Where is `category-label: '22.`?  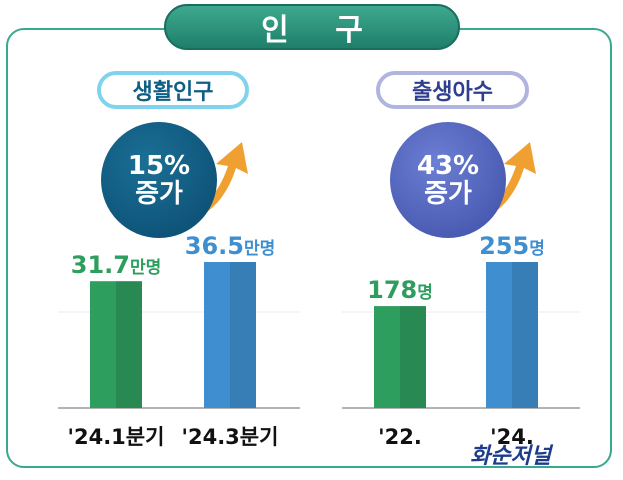 category-label: '22. is located at coordinates (400, 437).